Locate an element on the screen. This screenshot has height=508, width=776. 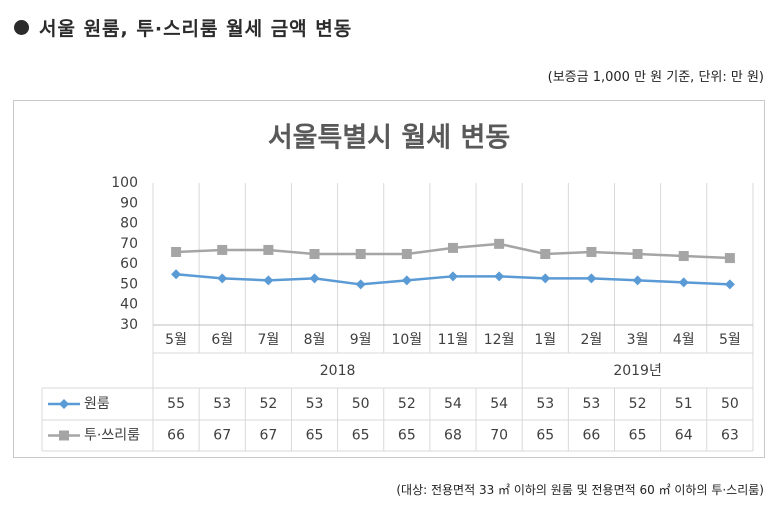
y-tick-label: 100 is located at coordinates (124, 183).